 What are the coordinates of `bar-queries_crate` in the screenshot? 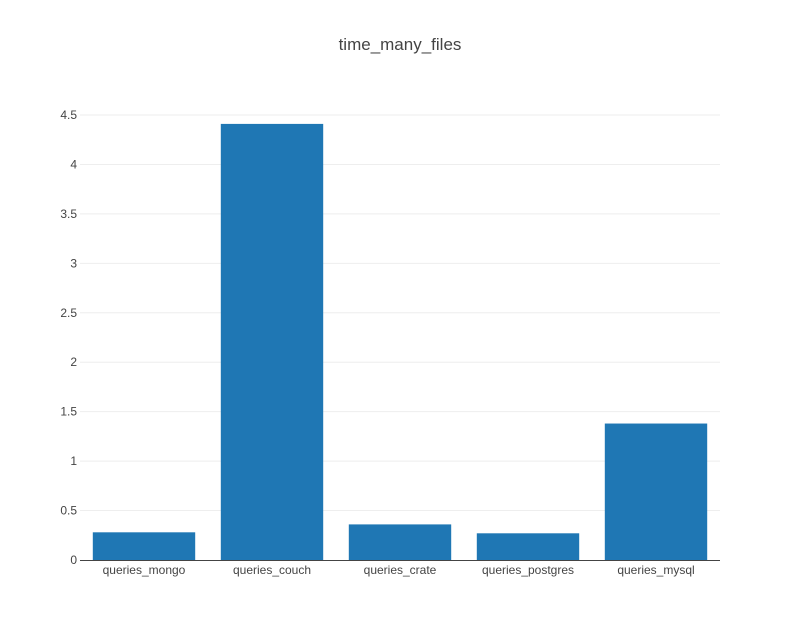 It's located at (400, 542).